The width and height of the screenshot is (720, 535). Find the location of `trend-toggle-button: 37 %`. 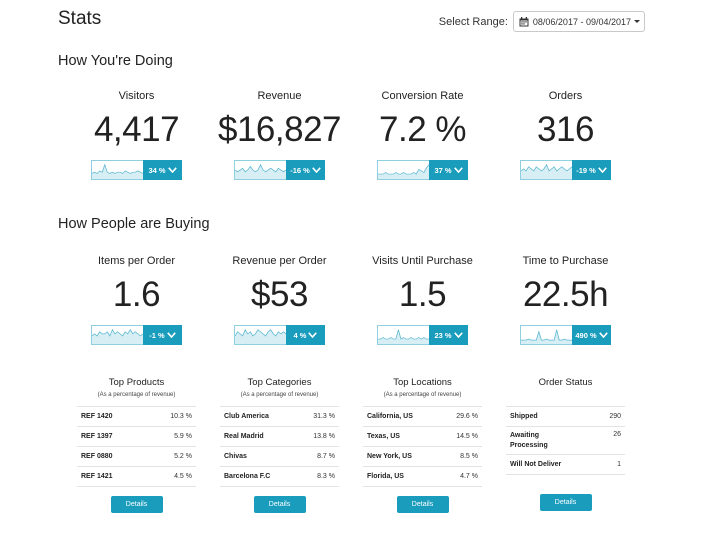

trend-toggle-button: 37 % is located at coordinates (448, 170).